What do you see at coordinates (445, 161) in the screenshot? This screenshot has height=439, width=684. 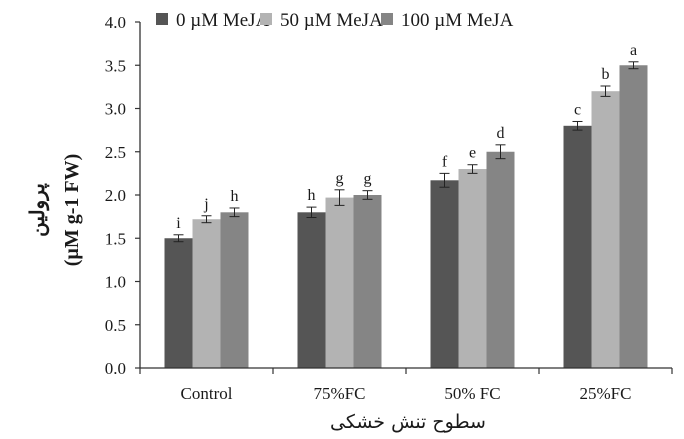 I see `significance-letter: f` at bounding box center [445, 161].